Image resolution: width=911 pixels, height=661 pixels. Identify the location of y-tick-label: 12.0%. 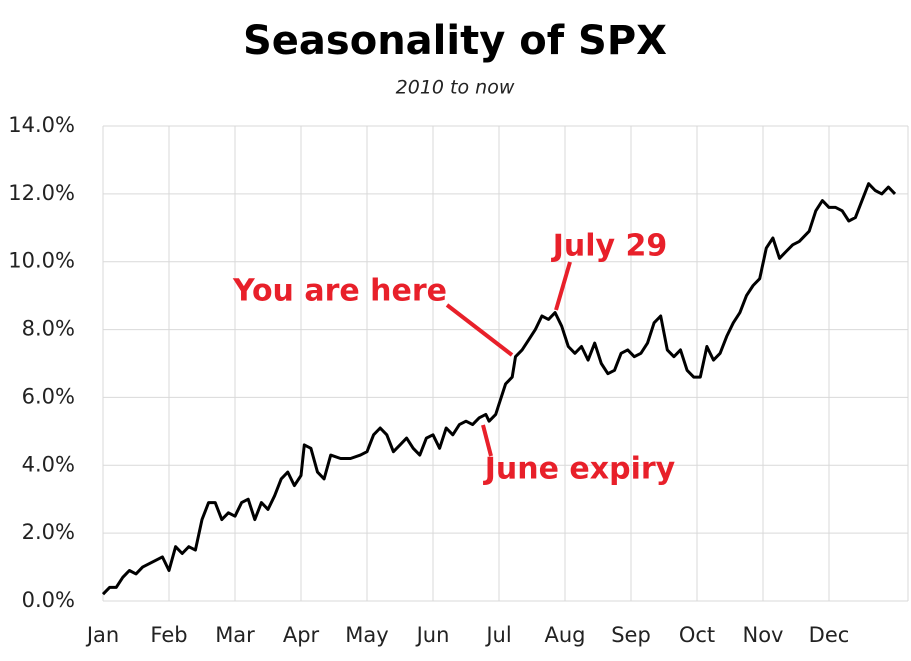
(41, 193).